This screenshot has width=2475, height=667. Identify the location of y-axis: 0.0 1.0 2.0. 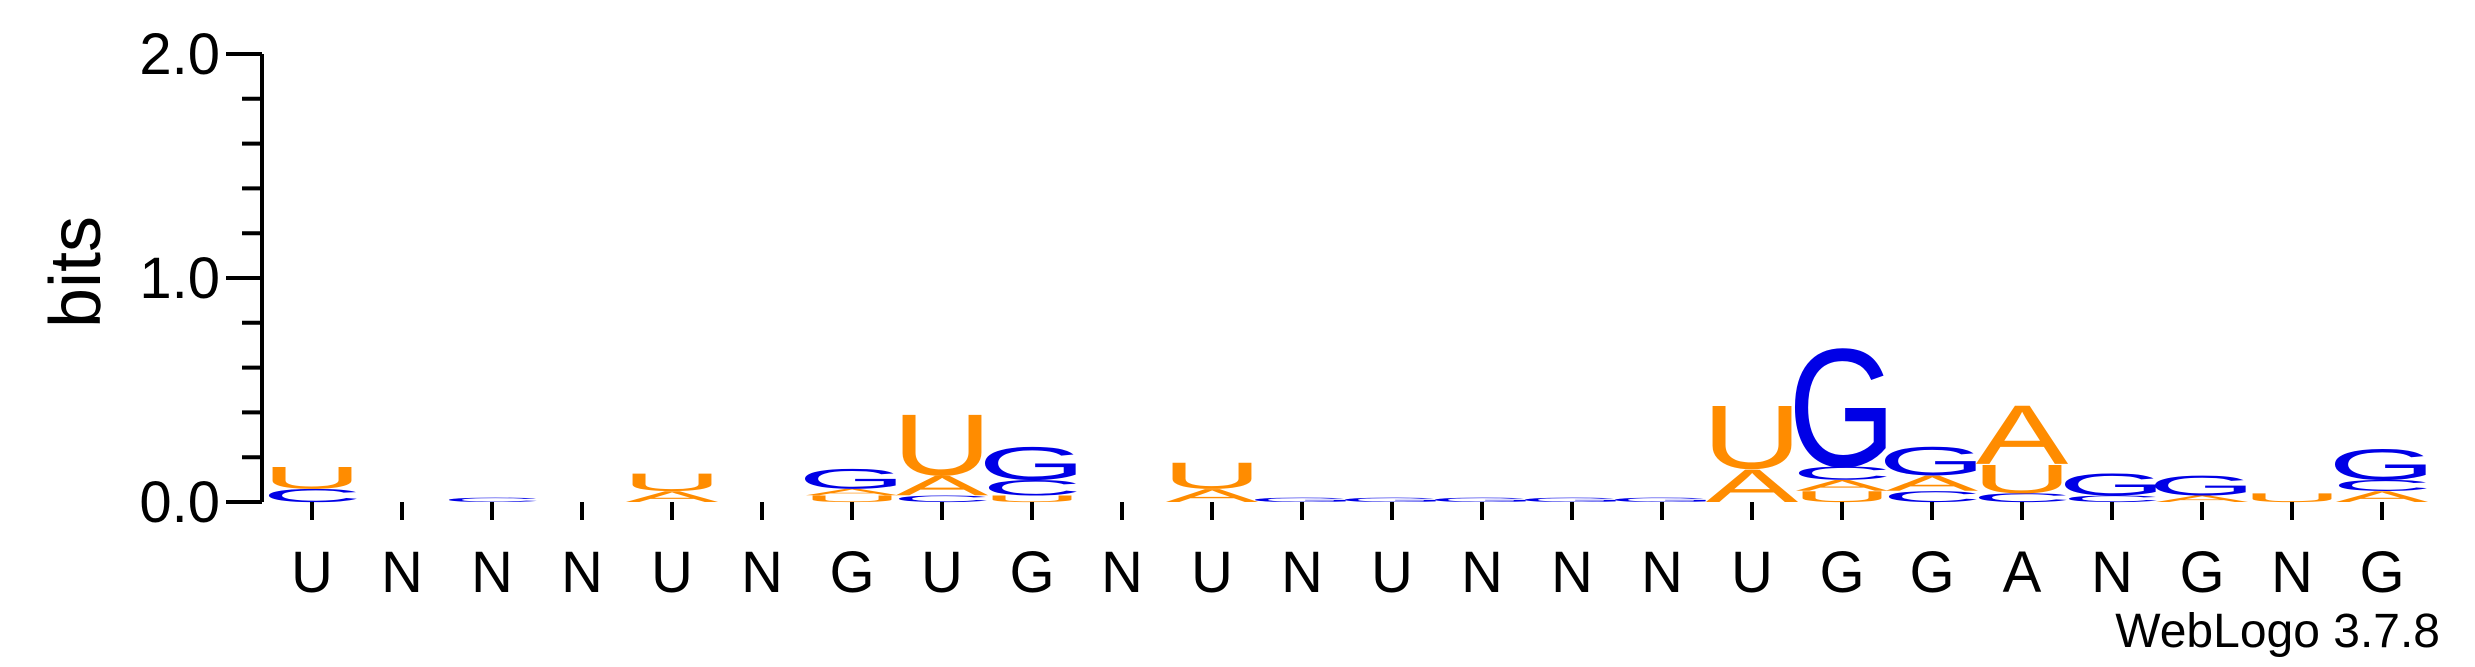
(201, 278).